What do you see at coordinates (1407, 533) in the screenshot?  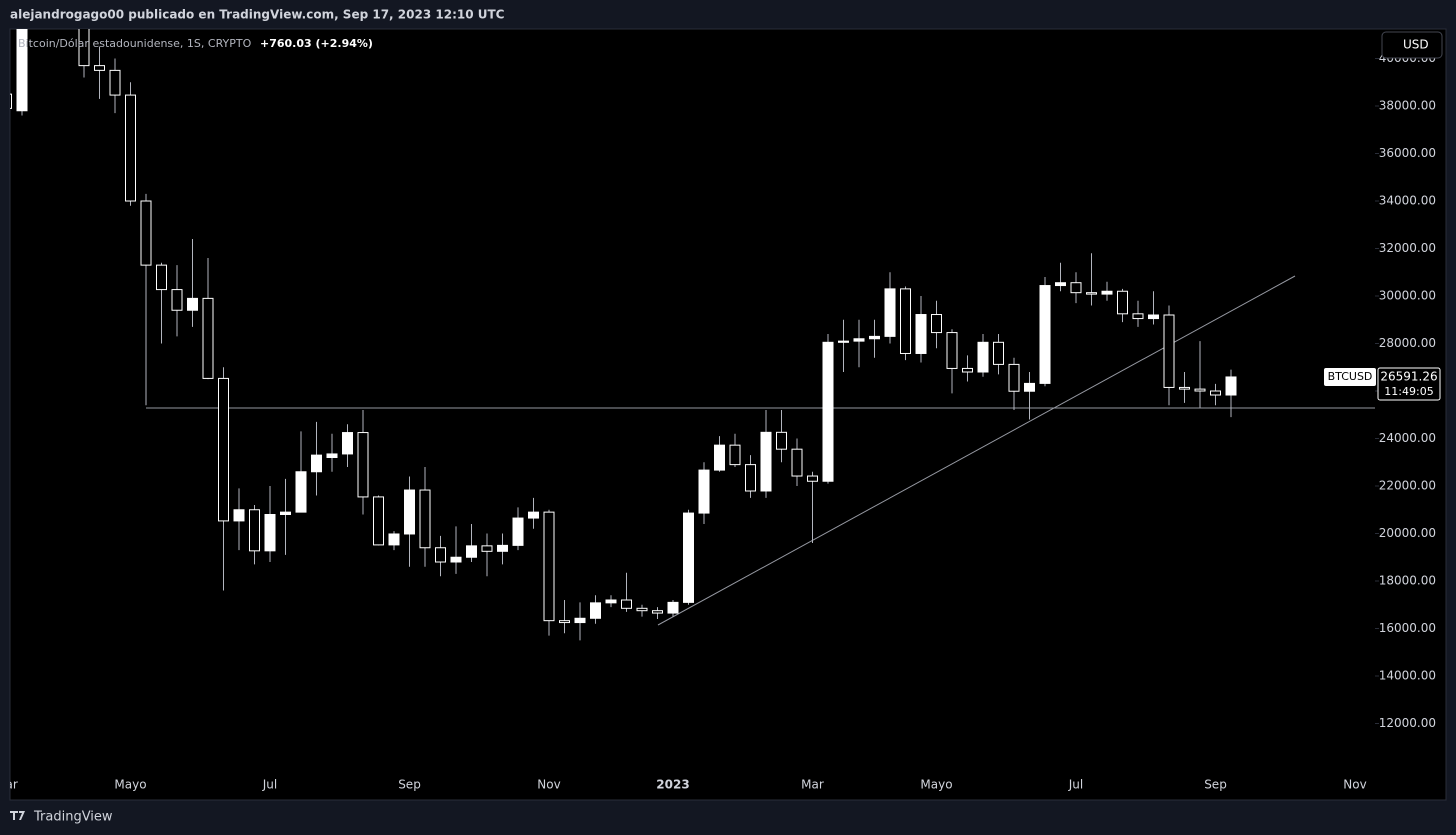 I see `y-tick-label: 20000.00` at bounding box center [1407, 533].